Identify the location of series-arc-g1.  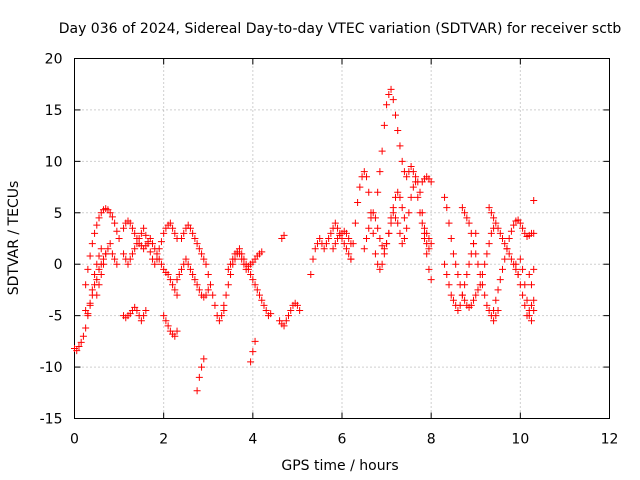
(426, 179).